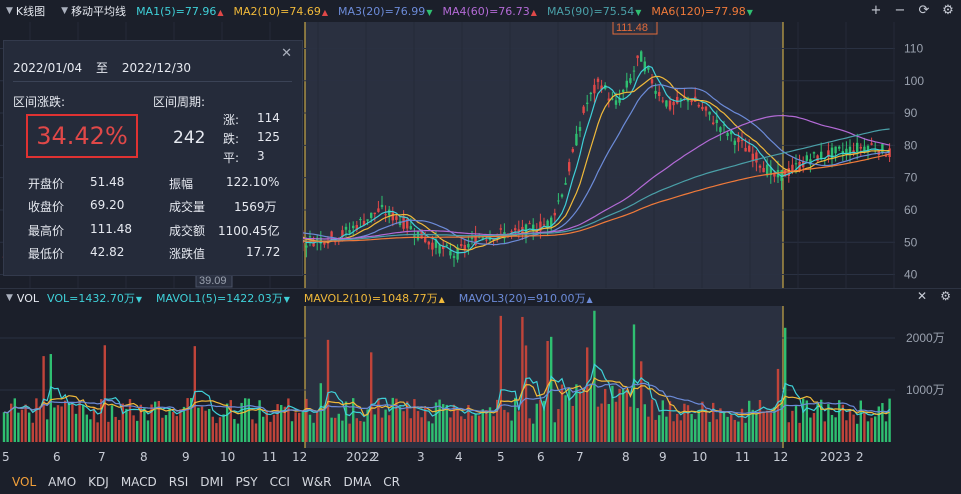  I want to click on high-label: 最高价, so click(46, 231).